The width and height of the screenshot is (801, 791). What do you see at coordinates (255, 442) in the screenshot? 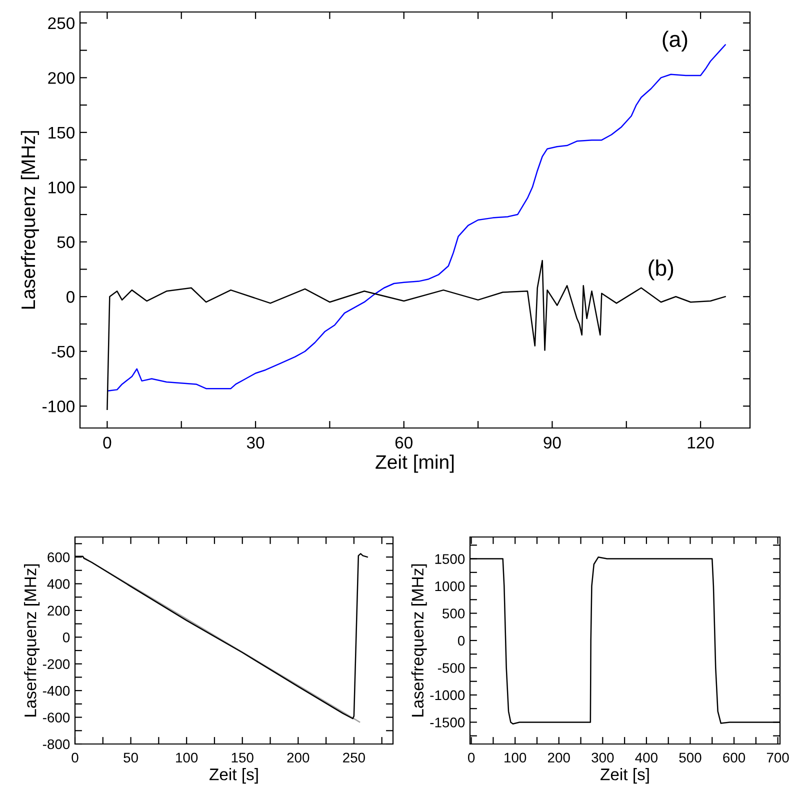
I see `x-tick-label: 30` at bounding box center [255, 442].